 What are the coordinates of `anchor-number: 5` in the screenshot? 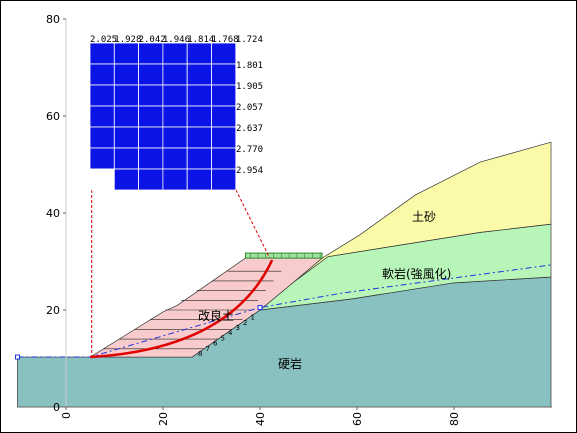 It's located at (223, 338).